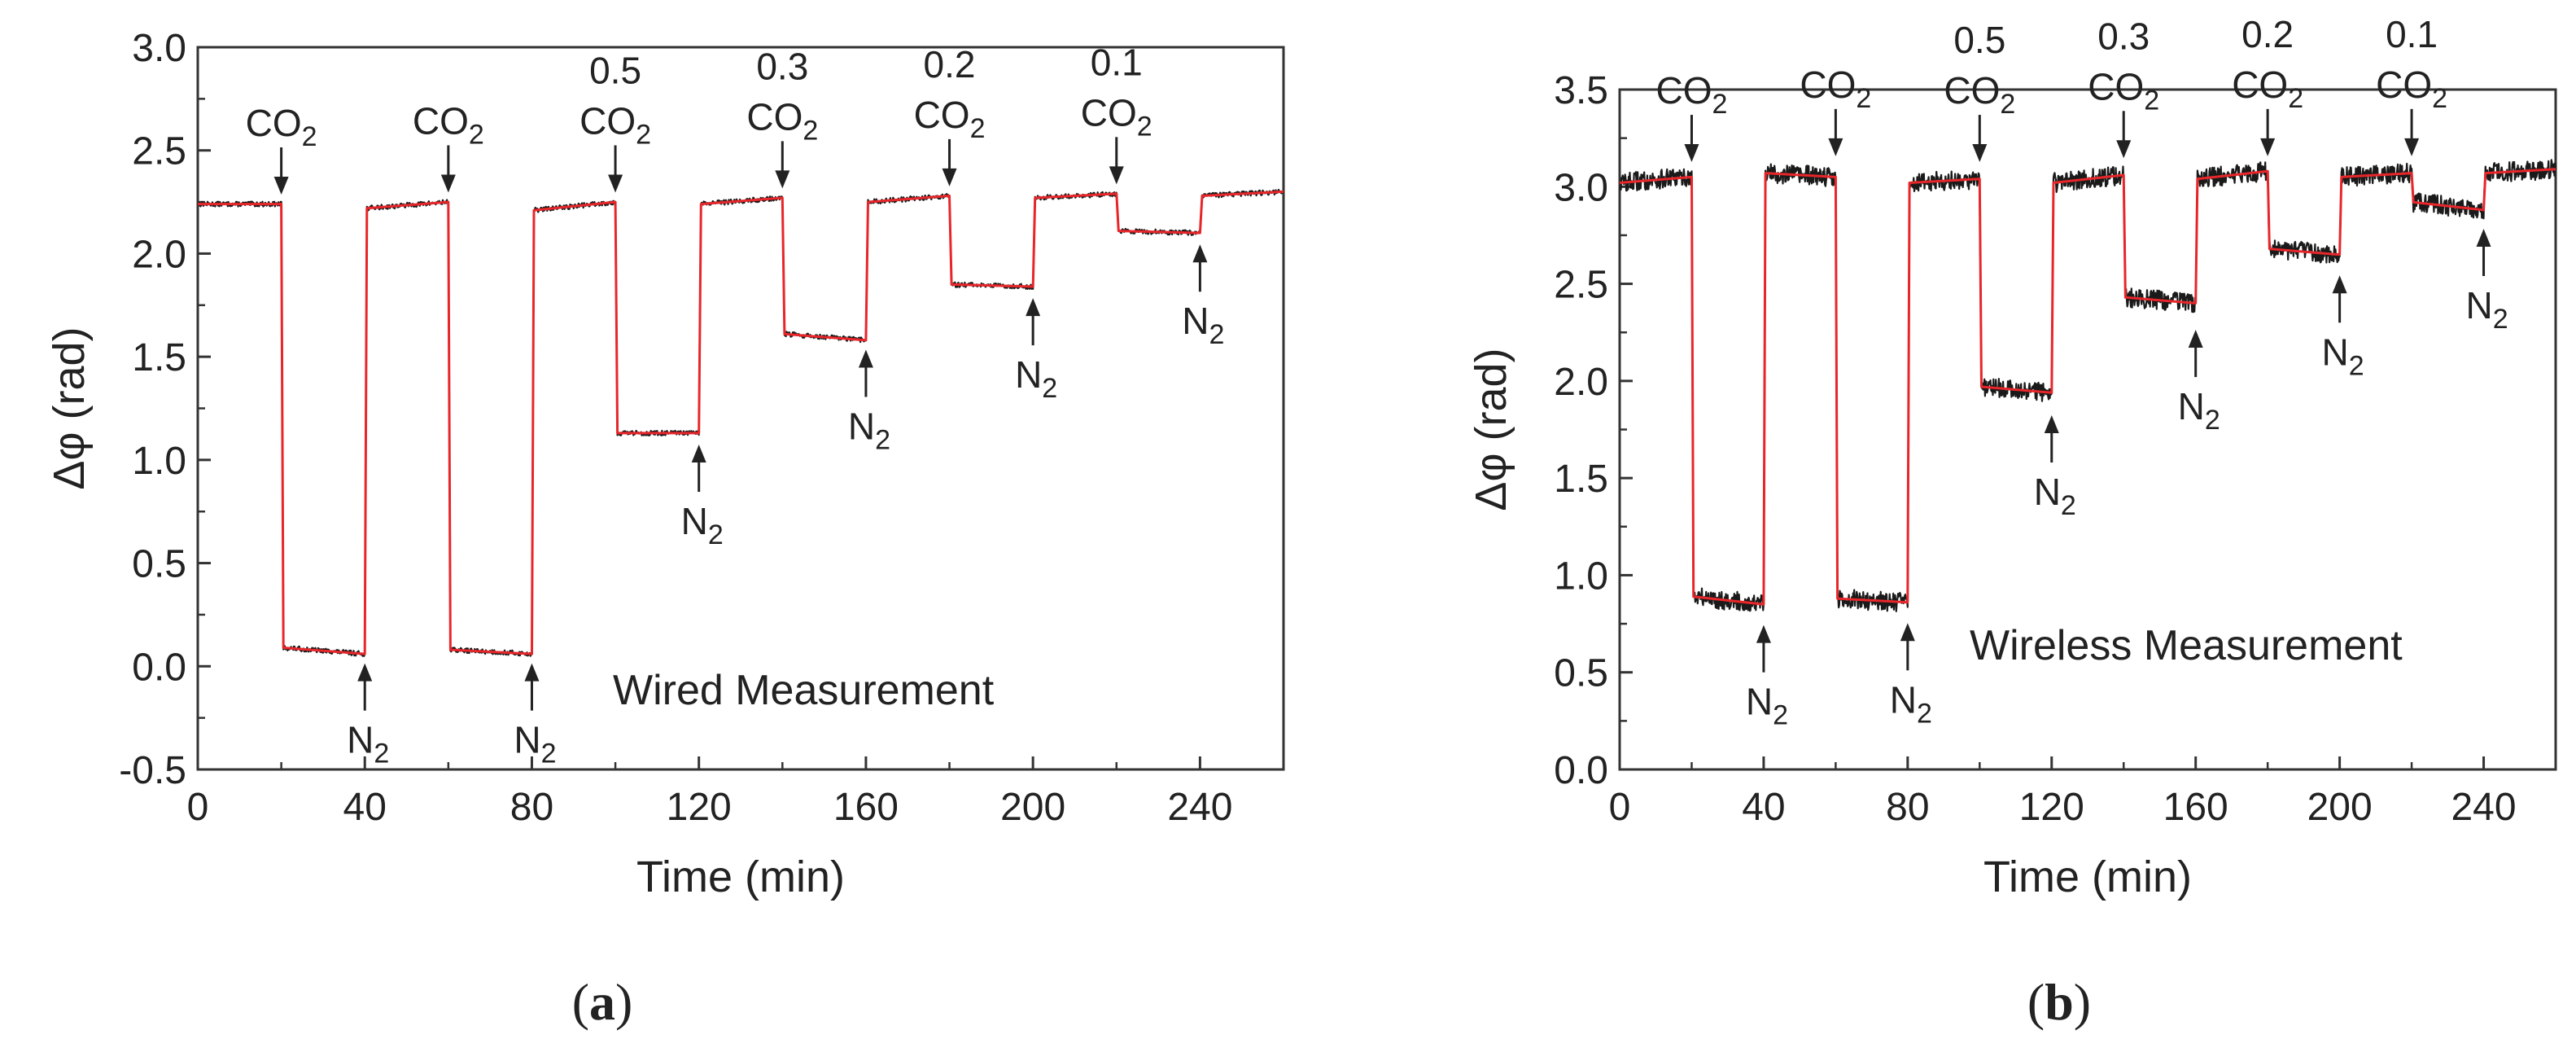 This screenshot has width=2576, height=1052. What do you see at coordinates (804, 690) in the screenshot?
I see `measurement-mode-label: Wired Measurement` at bounding box center [804, 690].